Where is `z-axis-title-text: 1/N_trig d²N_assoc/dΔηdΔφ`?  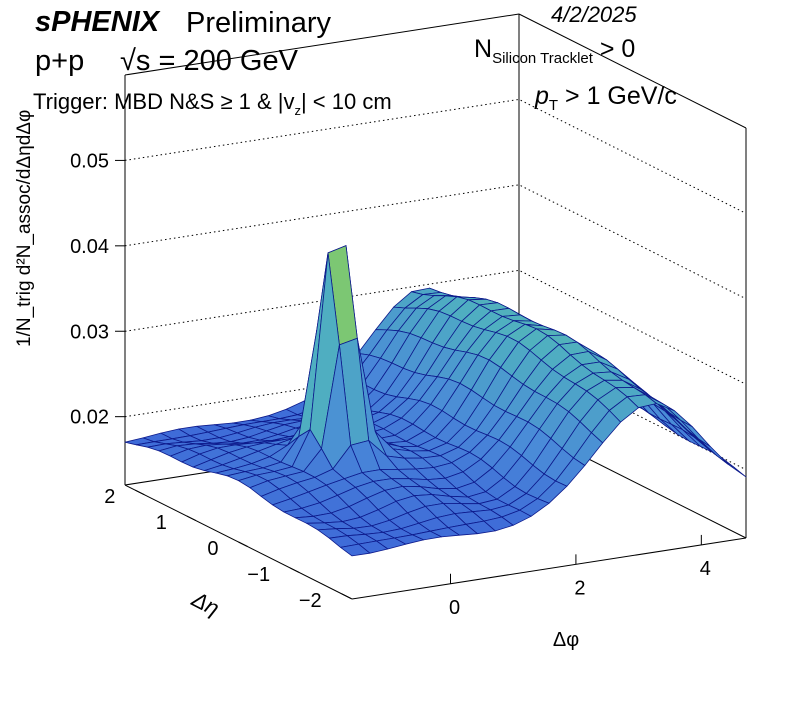 z-axis-title-text: 1/N_trig d²N_assoc/dΔηdΔφ is located at coordinates (24, 228).